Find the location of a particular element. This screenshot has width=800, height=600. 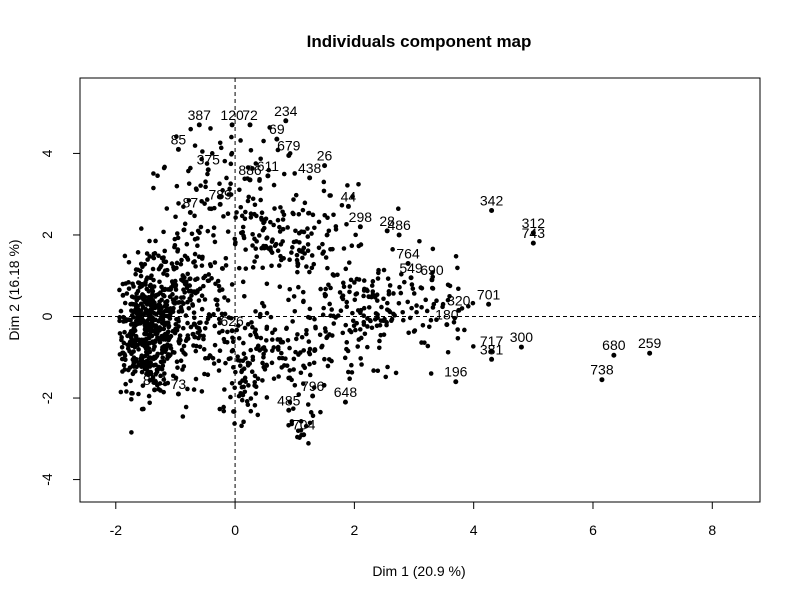

point-label: 69 is located at coordinates (277, 129).